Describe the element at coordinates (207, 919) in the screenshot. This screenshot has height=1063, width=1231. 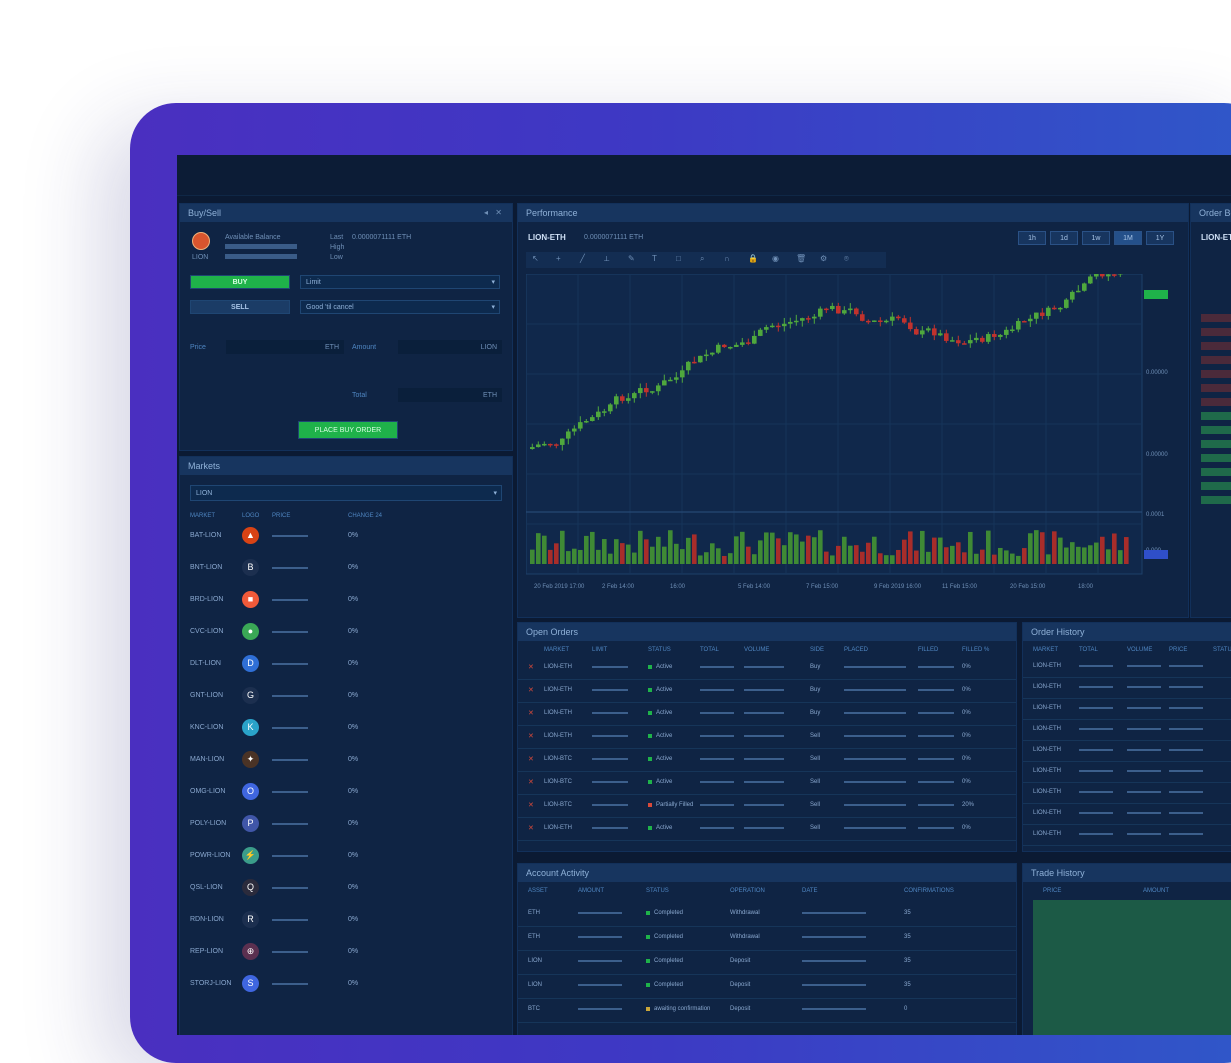
I see `market-name: RDN-LION` at that location.